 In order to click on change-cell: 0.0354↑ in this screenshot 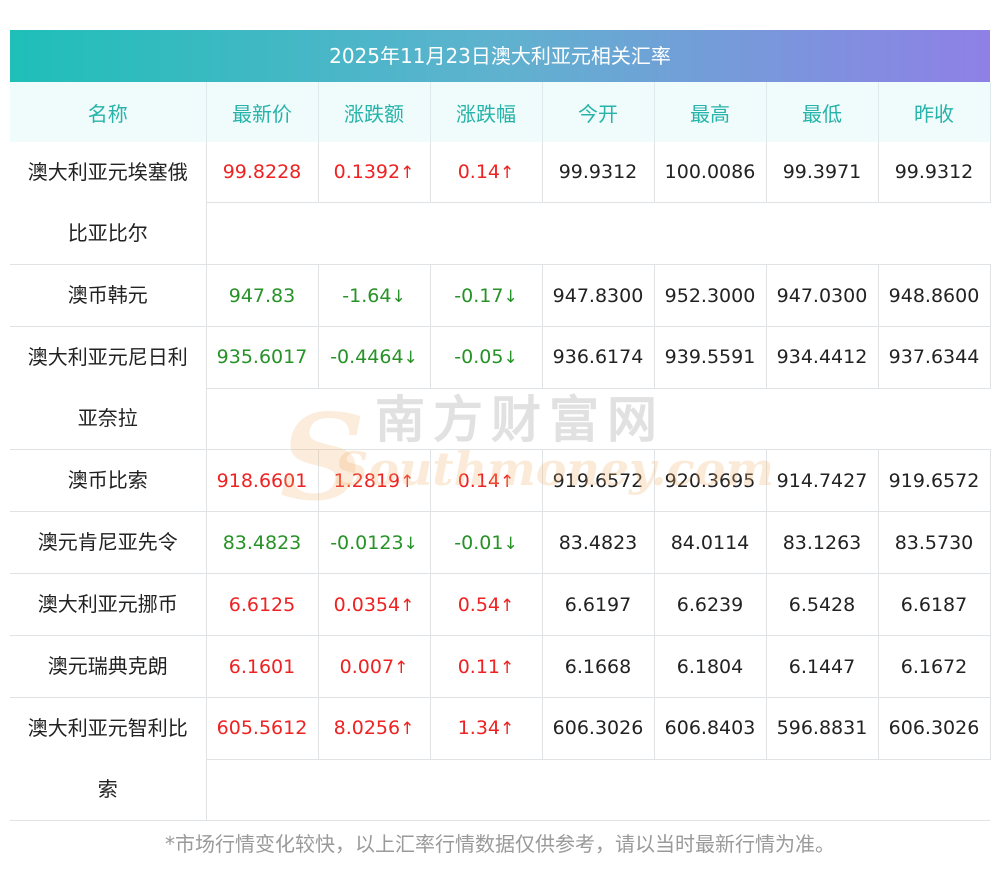, I will do `click(374, 604)`.